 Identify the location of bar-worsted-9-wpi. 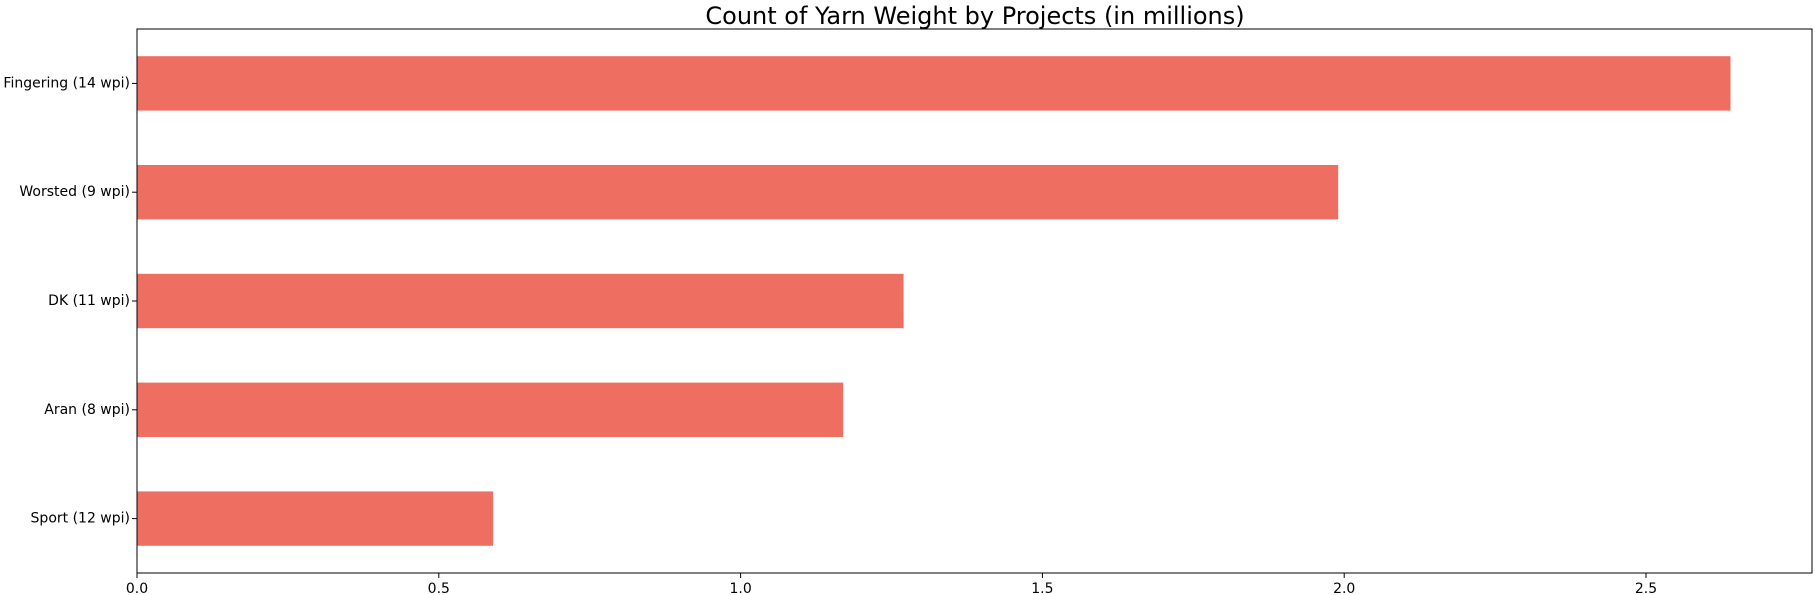
(738, 192).